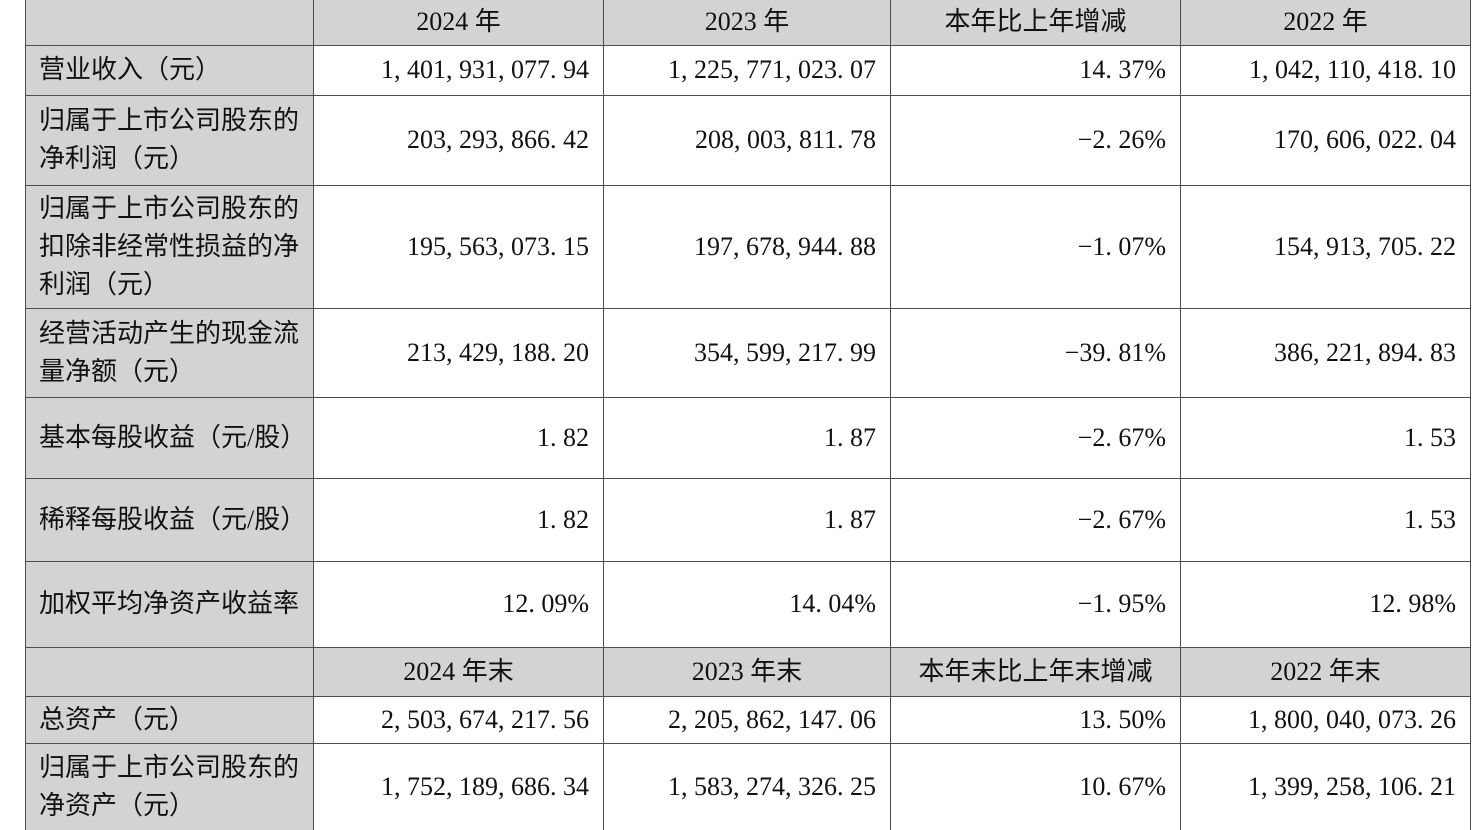  I want to click on cell-label: 归属于上市公司股东的净资产（元）, so click(169, 786).